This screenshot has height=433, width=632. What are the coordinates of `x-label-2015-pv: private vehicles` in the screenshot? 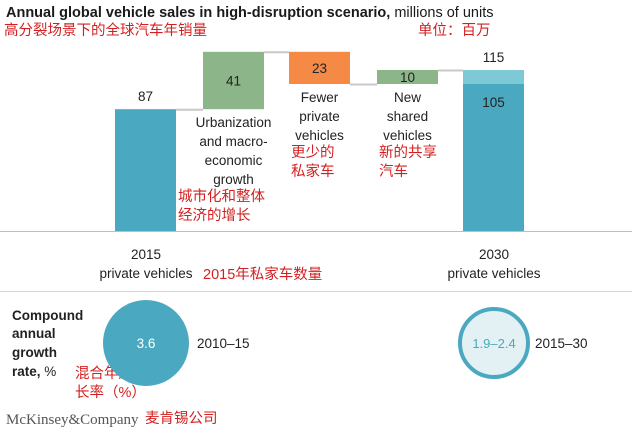 It's located at (145, 273).